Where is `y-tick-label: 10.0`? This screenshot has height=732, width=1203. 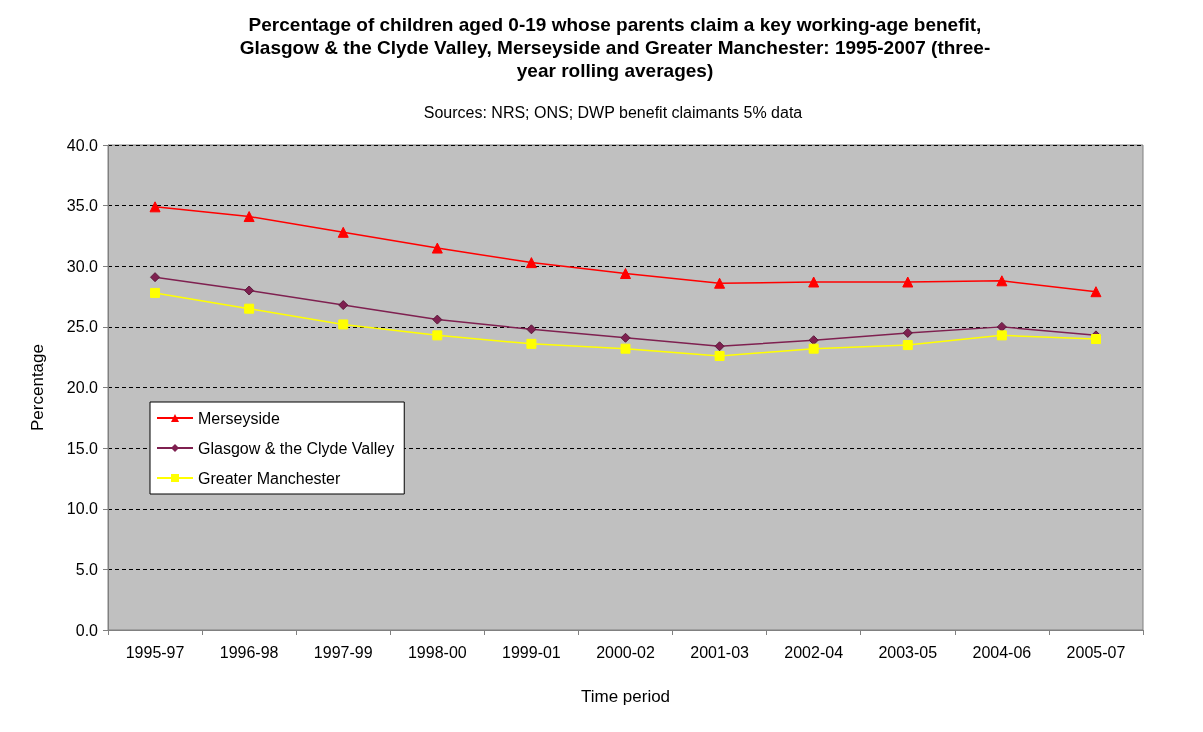 y-tick-label: 10.0 is located at coordinates (82, 509).